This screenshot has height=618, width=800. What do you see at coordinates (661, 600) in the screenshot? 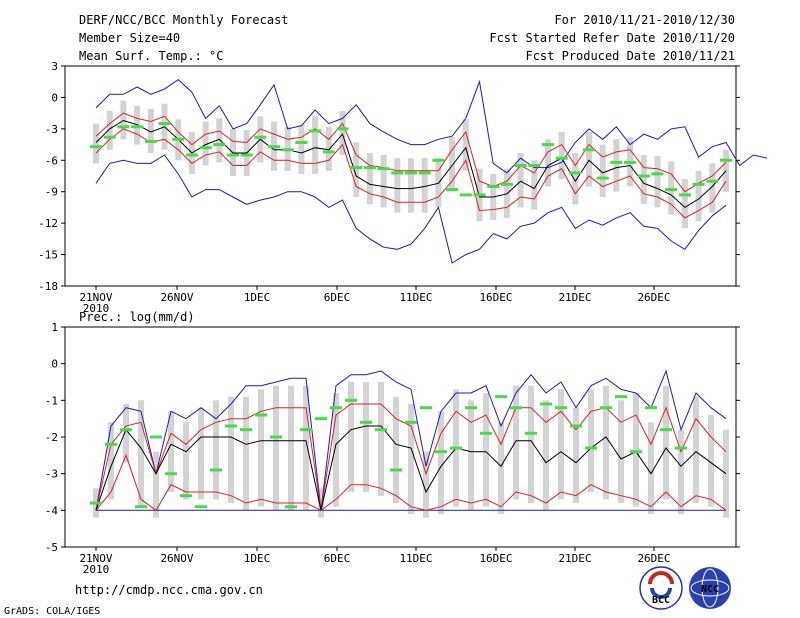
I see `bcc-logo-text: BCC` at bounding box center [661, 600].